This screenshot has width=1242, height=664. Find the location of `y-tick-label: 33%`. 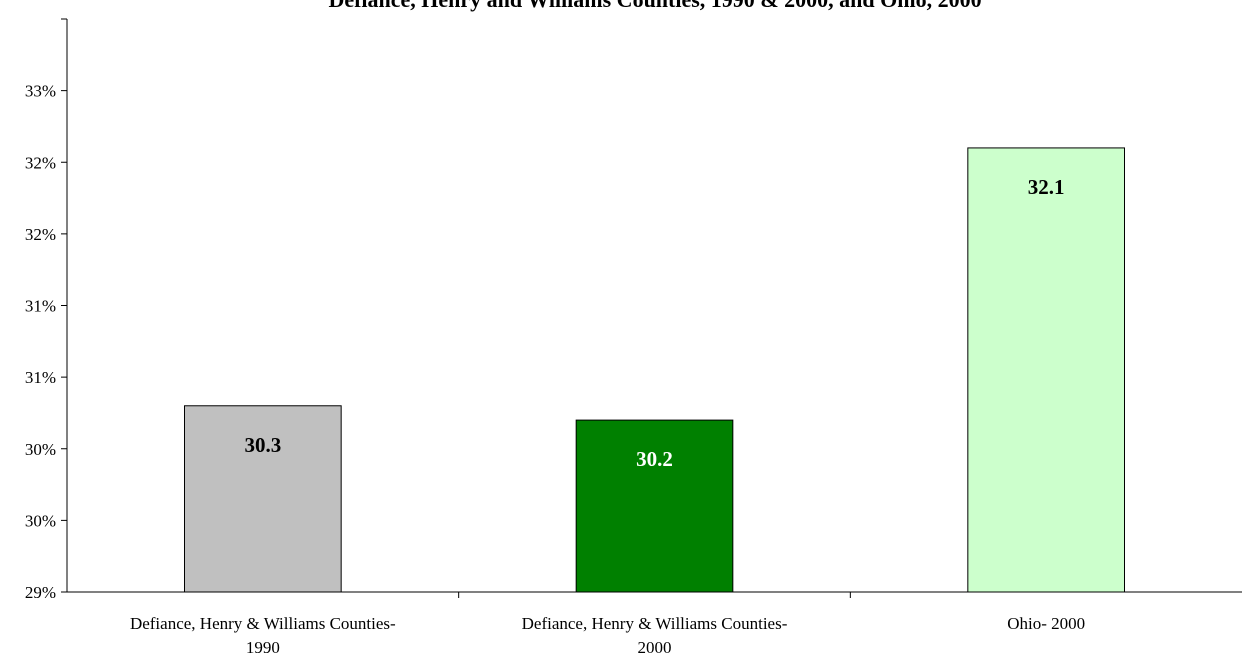

y-tick-label: 33% is located at coordinates (40, 91).